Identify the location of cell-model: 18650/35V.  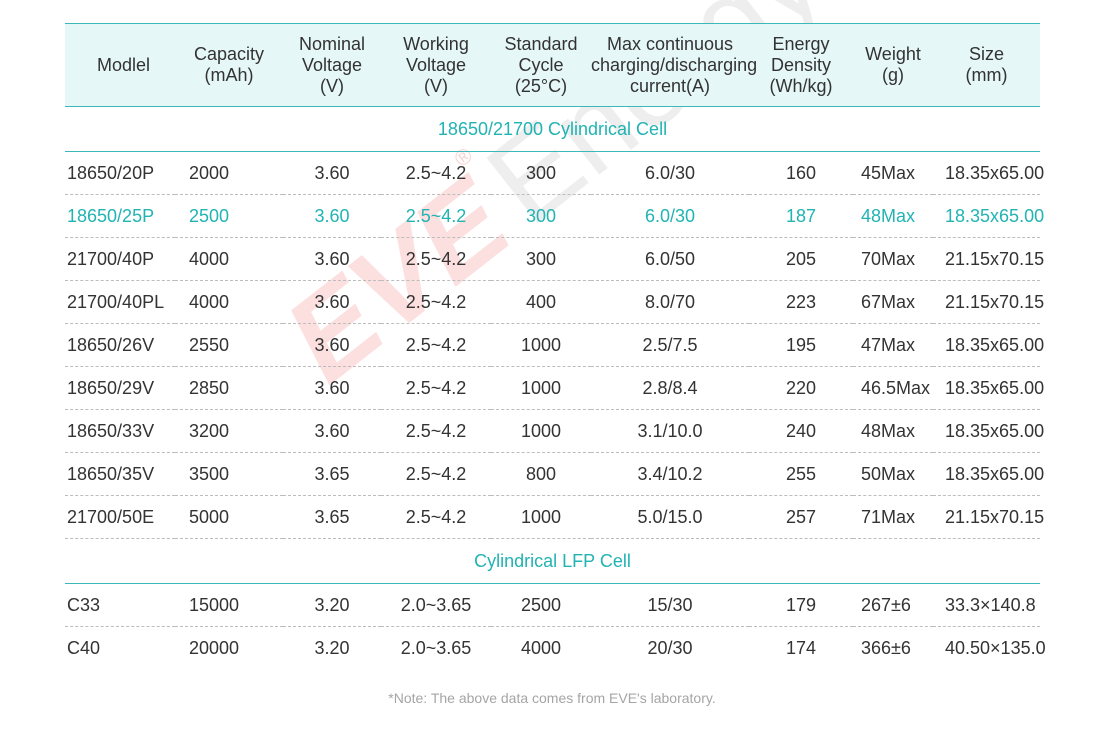
(120, 474).